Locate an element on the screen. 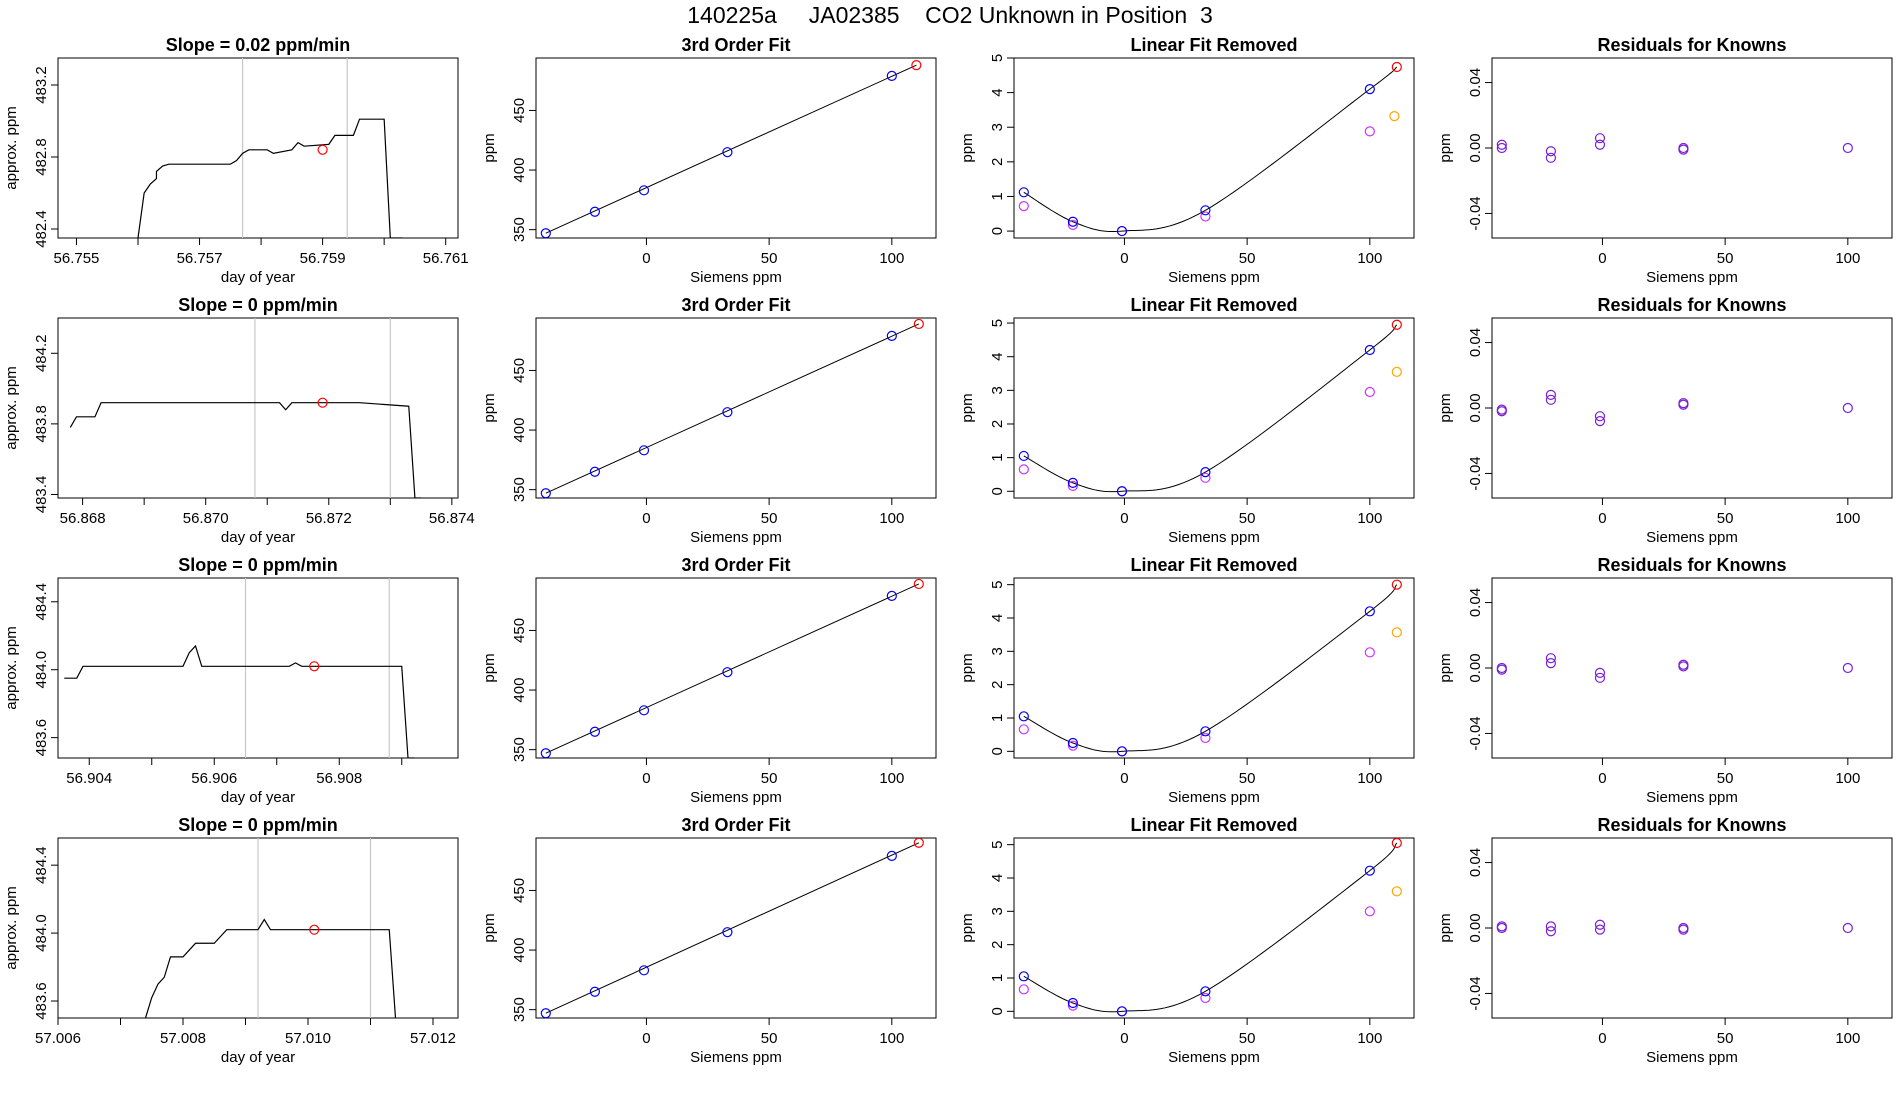  x-tick-label: 56.761 is located at coordinates (446, 258).